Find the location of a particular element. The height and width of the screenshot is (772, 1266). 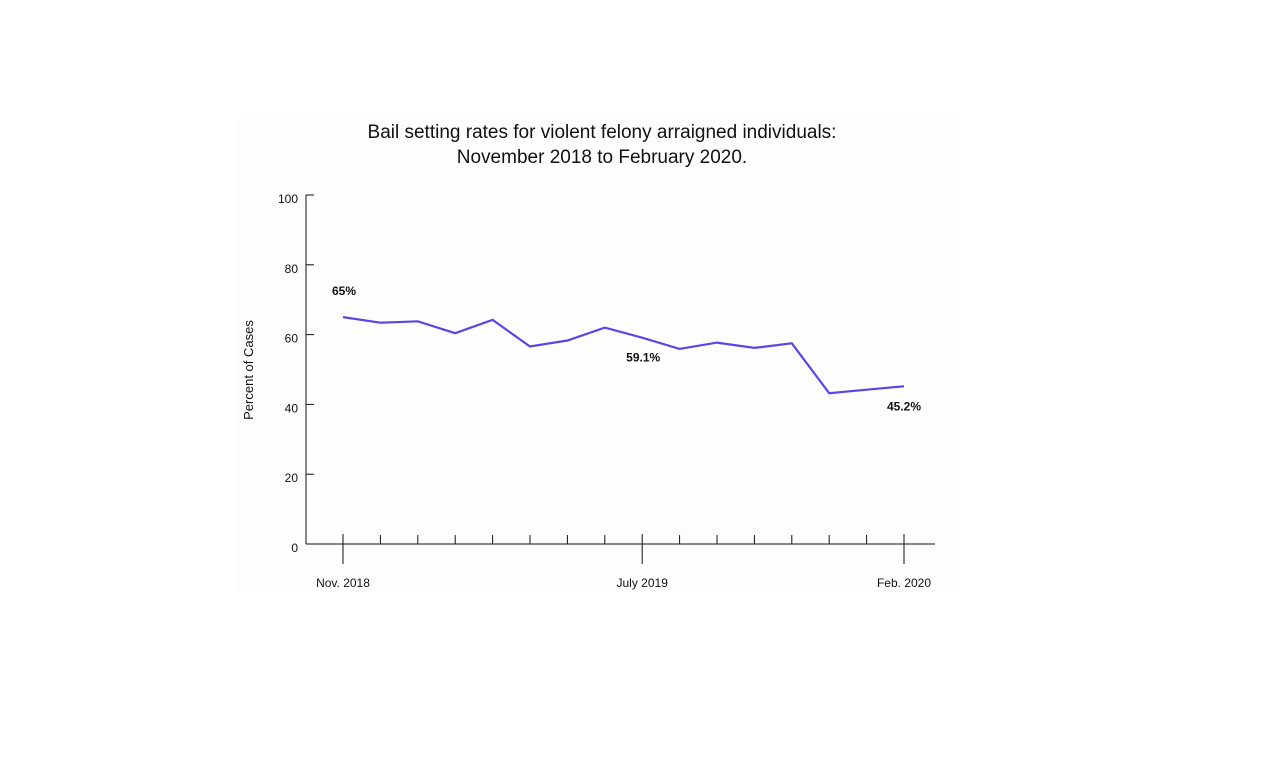

y-axis-title: Percent of Cases is located at coordinates (248, 370).